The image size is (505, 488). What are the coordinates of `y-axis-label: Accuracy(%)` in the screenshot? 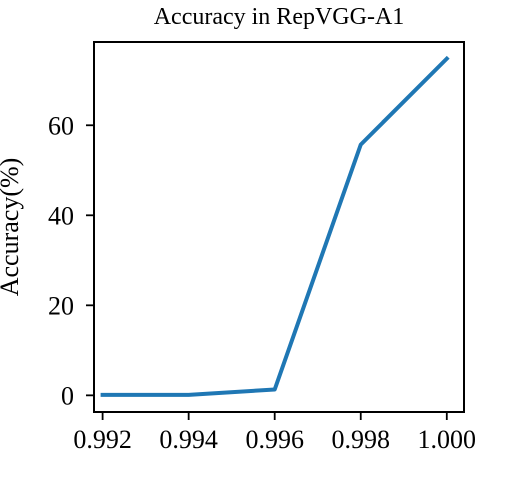 It's located at (12, 227).